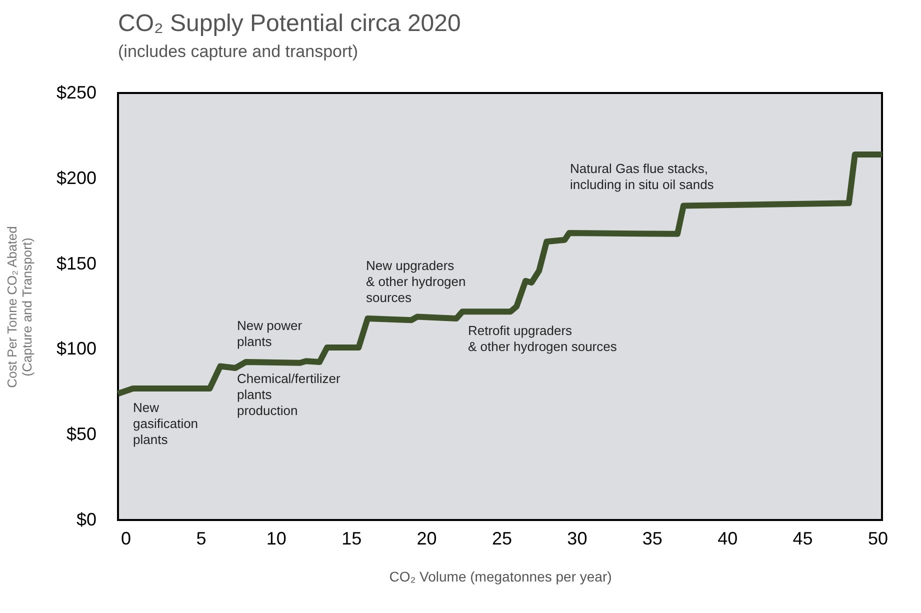 The width and height of the screenshot is (921, 613). I want to click on x-tick-label: 10, so click(276, 538).